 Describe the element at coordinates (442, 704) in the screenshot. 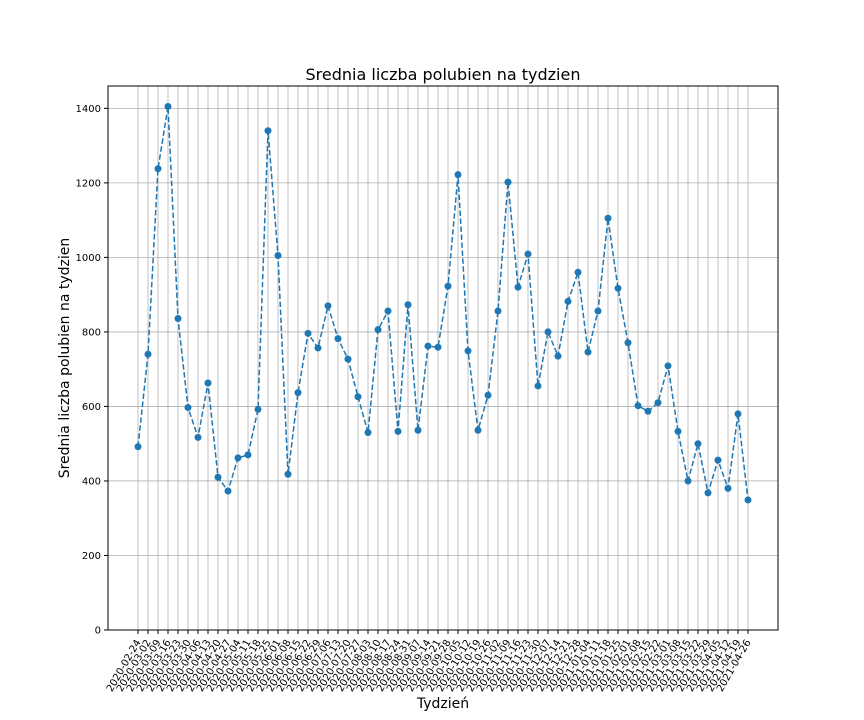

I see `x-axis-title: Tydzień` at that location.